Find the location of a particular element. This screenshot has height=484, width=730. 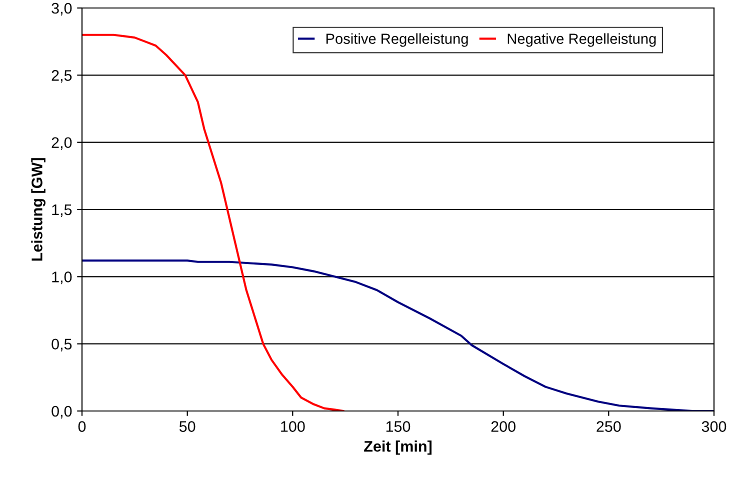

y-tick-label: 1,0 is located at coordinates (62, 278).